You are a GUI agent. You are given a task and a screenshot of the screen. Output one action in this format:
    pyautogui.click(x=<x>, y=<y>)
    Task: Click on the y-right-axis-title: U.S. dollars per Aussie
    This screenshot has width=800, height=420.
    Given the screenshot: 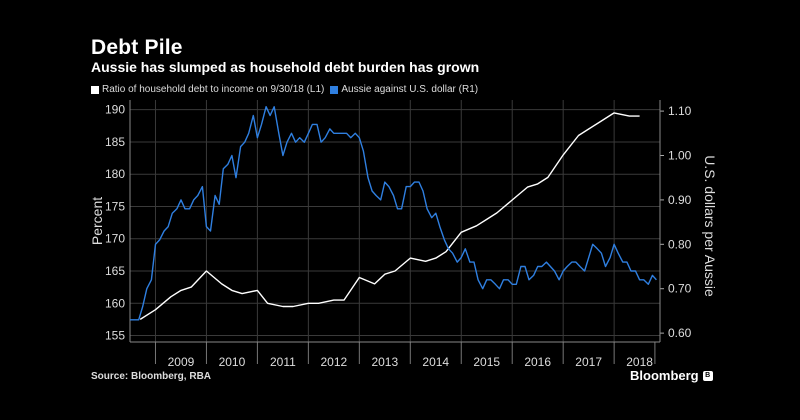 What is the action you would take?
    pyautogui.click(x=710, y=226)
    